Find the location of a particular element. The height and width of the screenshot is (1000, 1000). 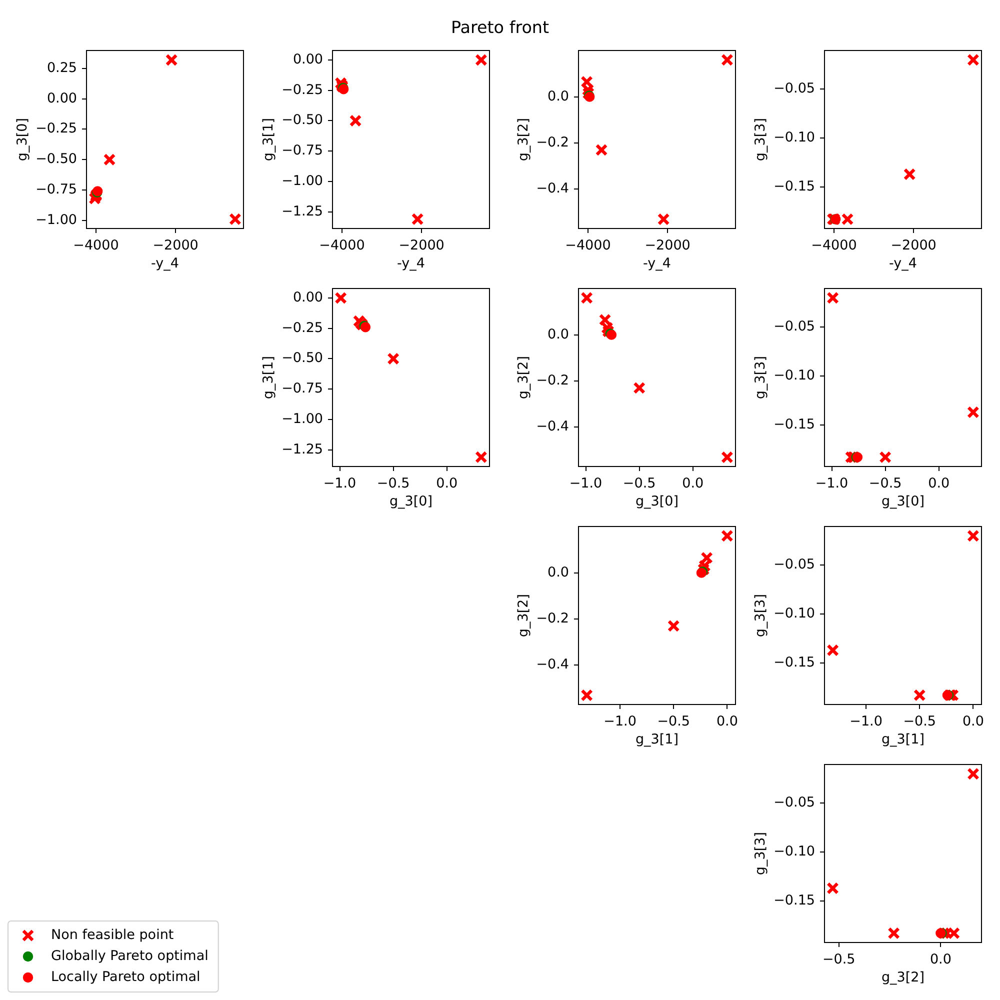

chart-title: Pareto front is located at coordinates (500, 27).